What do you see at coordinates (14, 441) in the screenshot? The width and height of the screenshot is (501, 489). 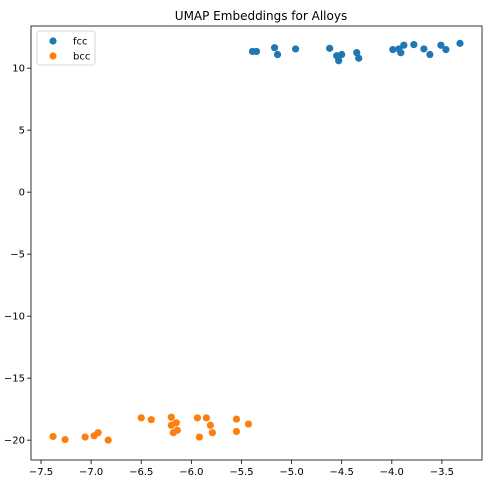 I see `y-tick-label: −20` at bounding box center [14, 441].